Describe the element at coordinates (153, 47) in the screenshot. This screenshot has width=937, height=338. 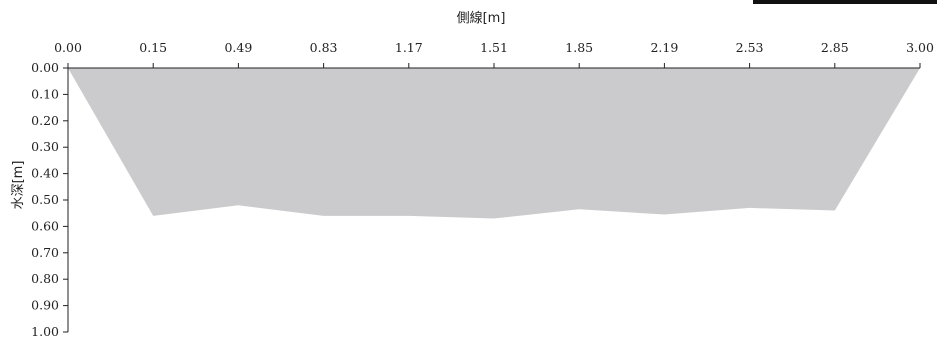
I see `x-tick-label: 0.15` at that location.